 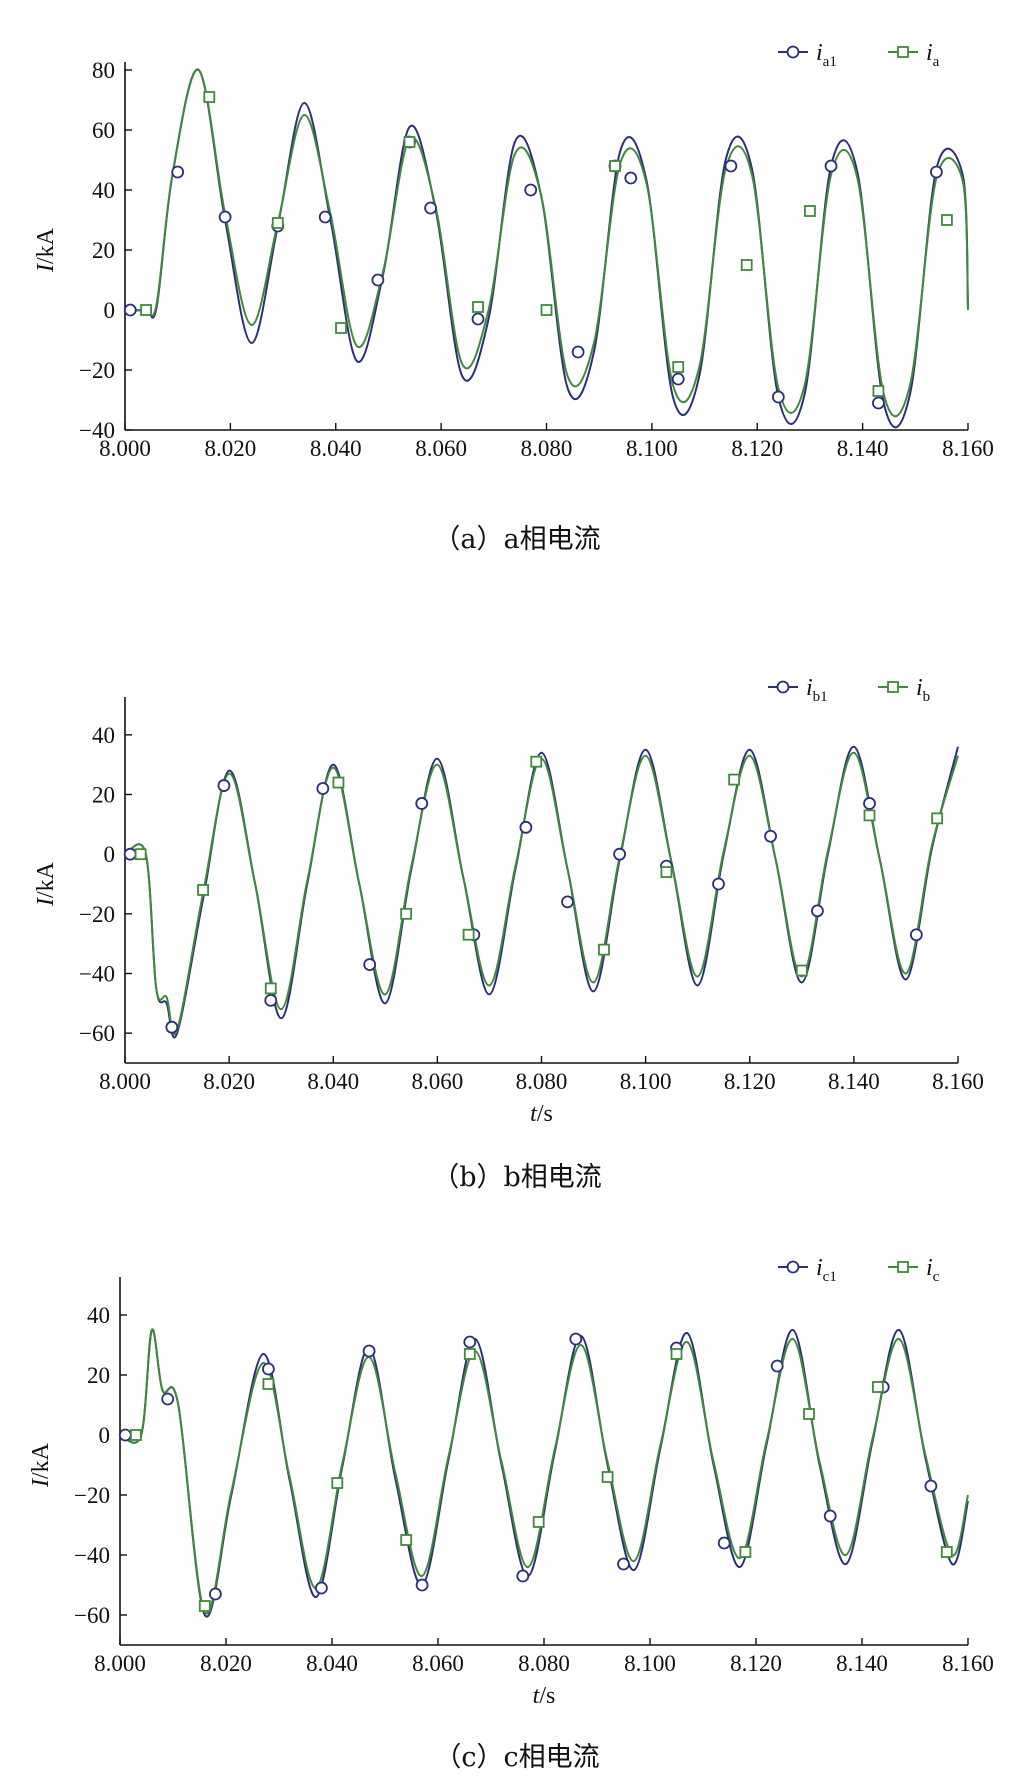 I want to click on x-tick-label: 8.140, so click(x=863, y=448).